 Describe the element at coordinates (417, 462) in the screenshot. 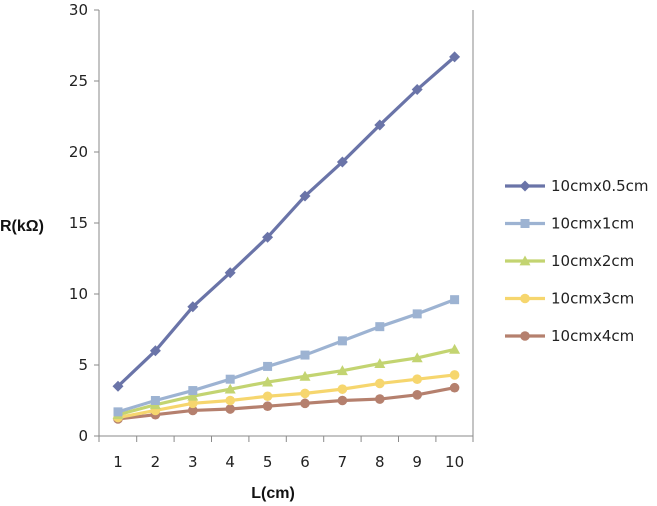

I see `x-tick-label: 9` at that location.